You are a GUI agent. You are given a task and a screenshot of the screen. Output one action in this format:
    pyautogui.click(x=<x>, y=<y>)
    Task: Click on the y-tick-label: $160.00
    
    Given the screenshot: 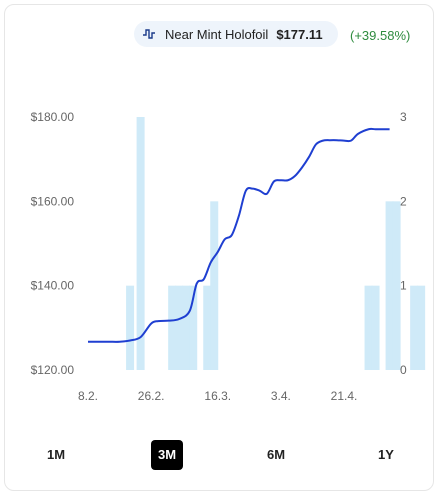 What is the action you would take?
    pyautogui.click(x=53, y=201)
    